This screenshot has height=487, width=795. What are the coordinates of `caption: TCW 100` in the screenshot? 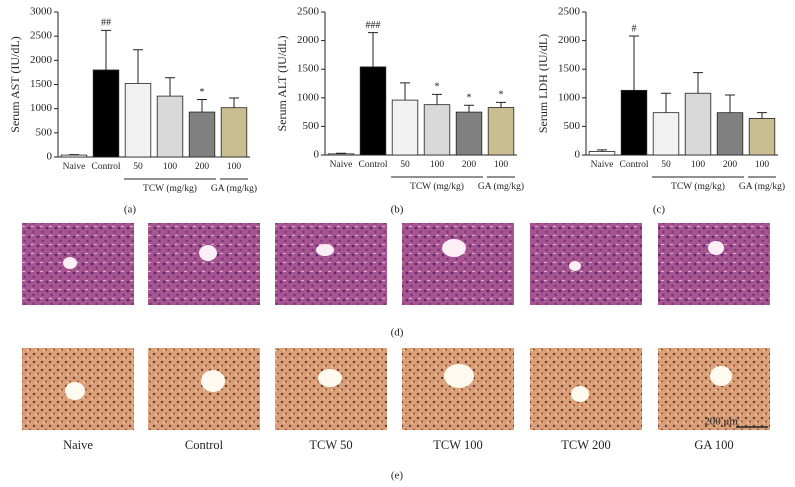 It's located at (457, 445).